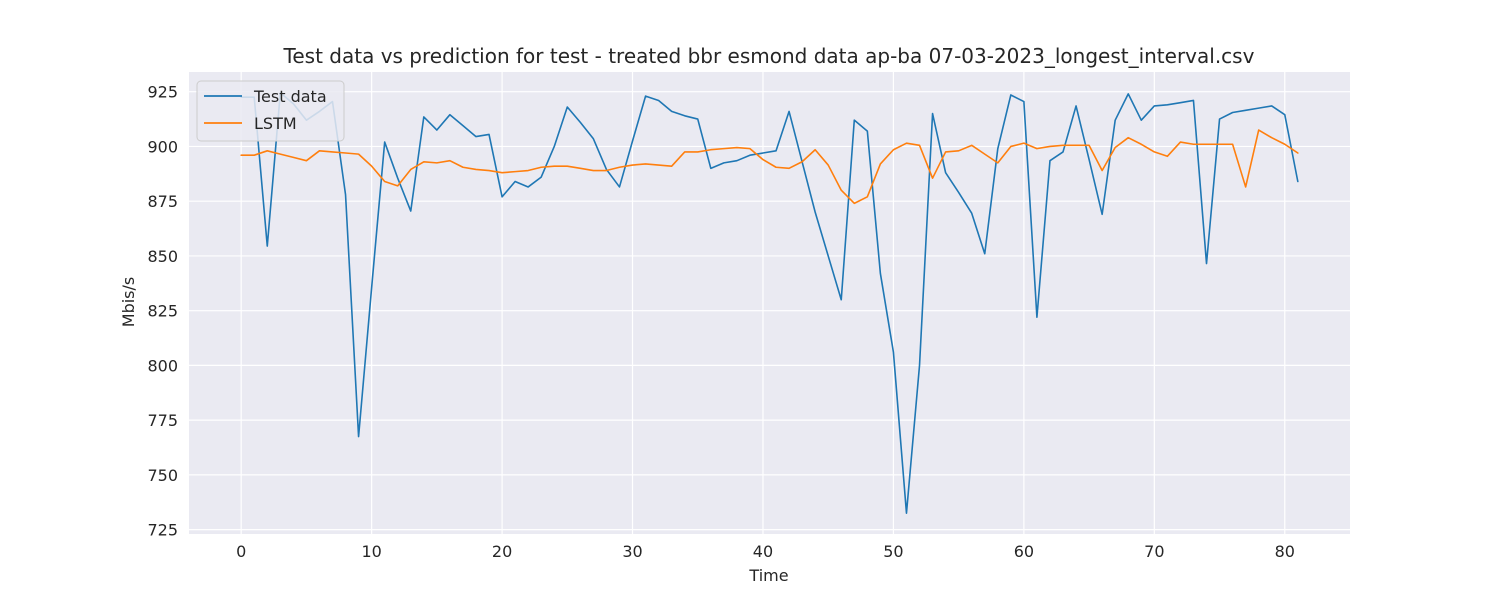  Describe the element at coordinates (241, 551) in the screenshot. I see `x-tick-label: 0` at that location.